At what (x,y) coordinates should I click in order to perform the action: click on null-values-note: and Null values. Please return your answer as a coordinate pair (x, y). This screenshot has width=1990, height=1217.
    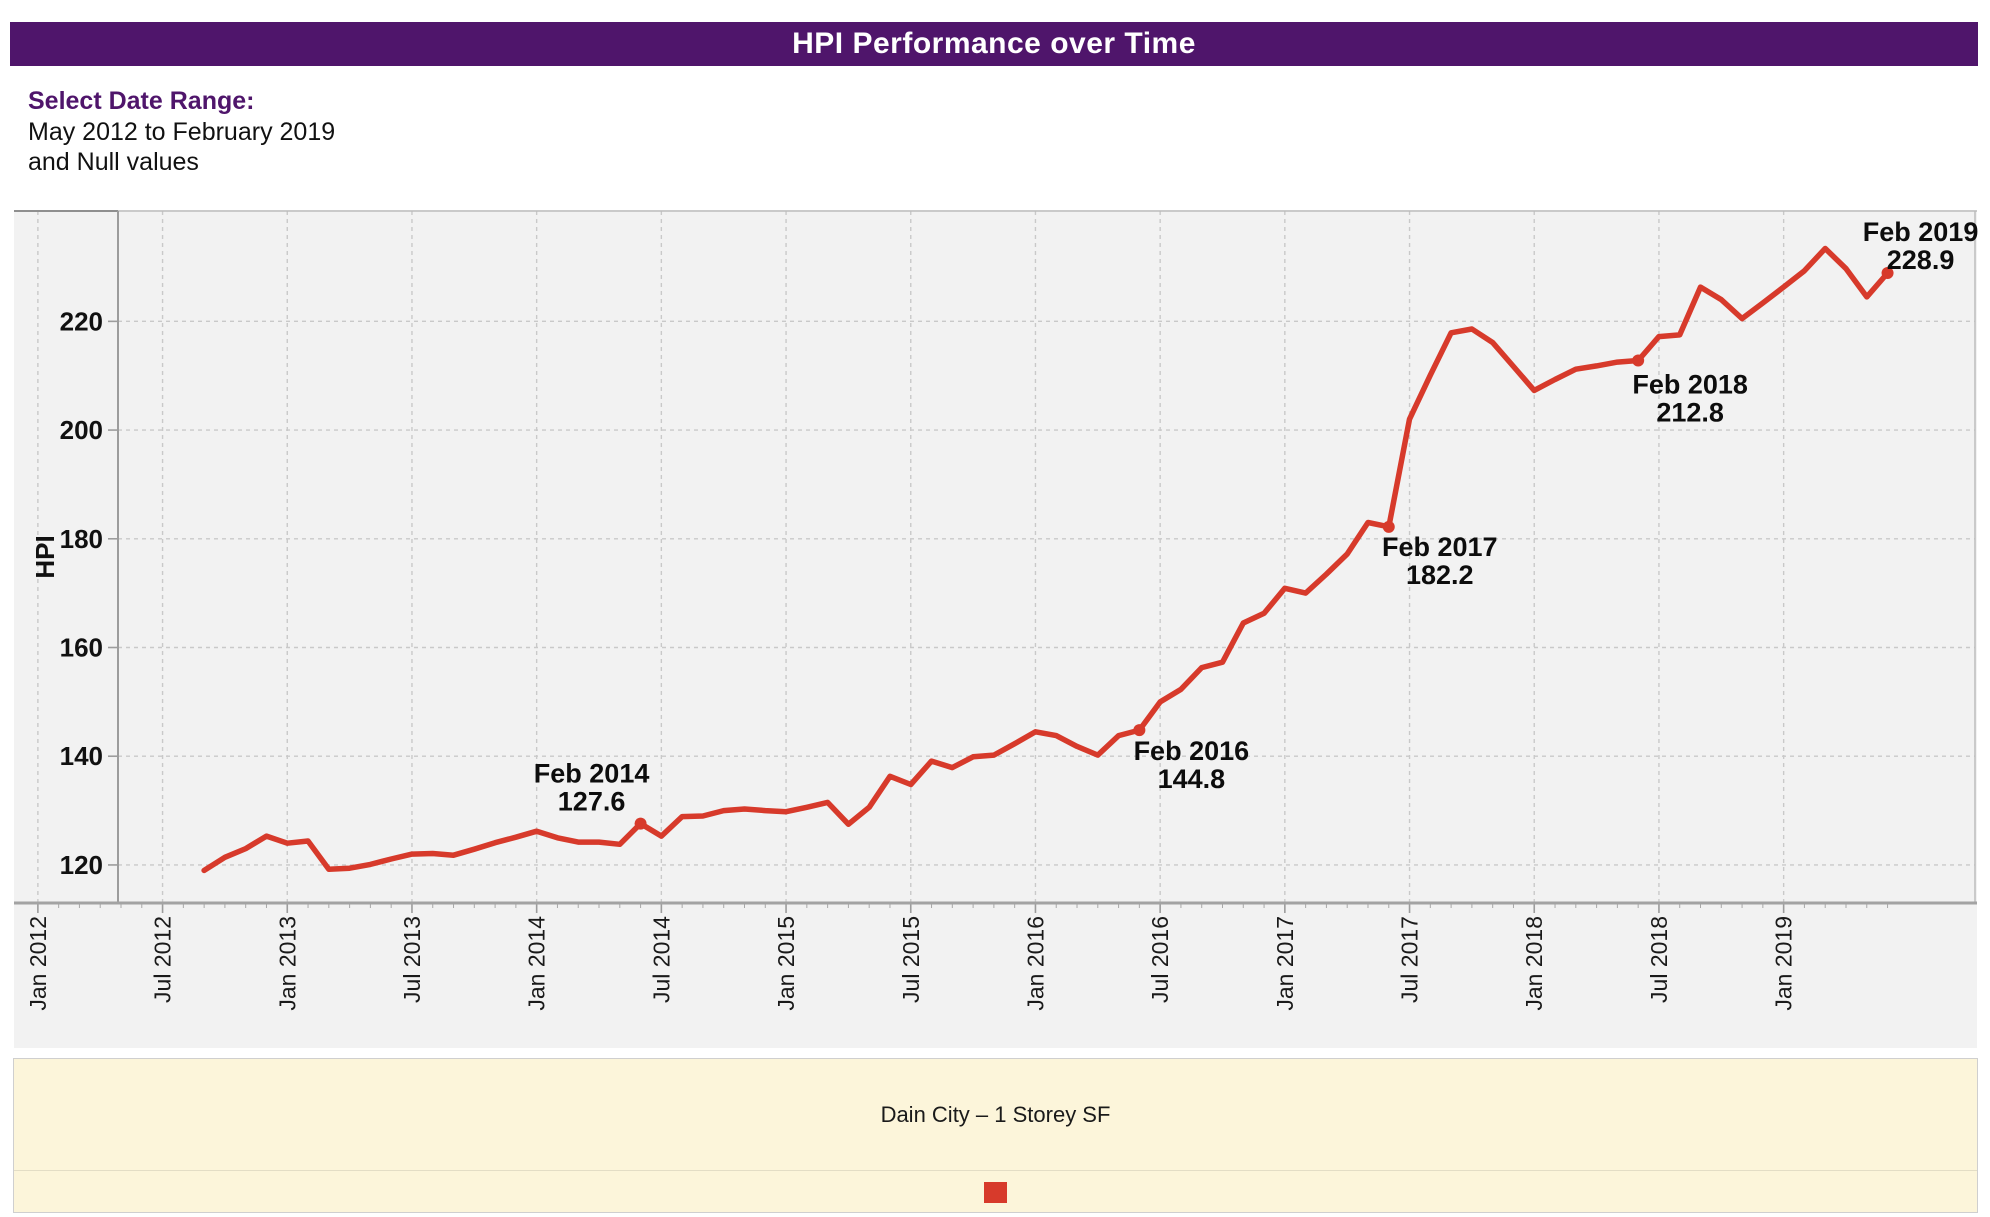
    Looking at the image, I should click on (113, 162).